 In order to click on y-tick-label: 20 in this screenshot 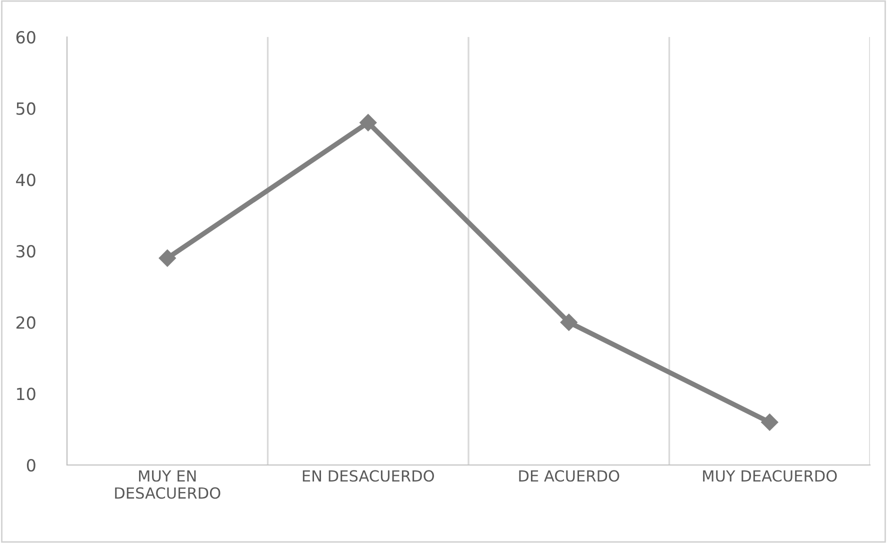, I will do `click(26, 322)`.